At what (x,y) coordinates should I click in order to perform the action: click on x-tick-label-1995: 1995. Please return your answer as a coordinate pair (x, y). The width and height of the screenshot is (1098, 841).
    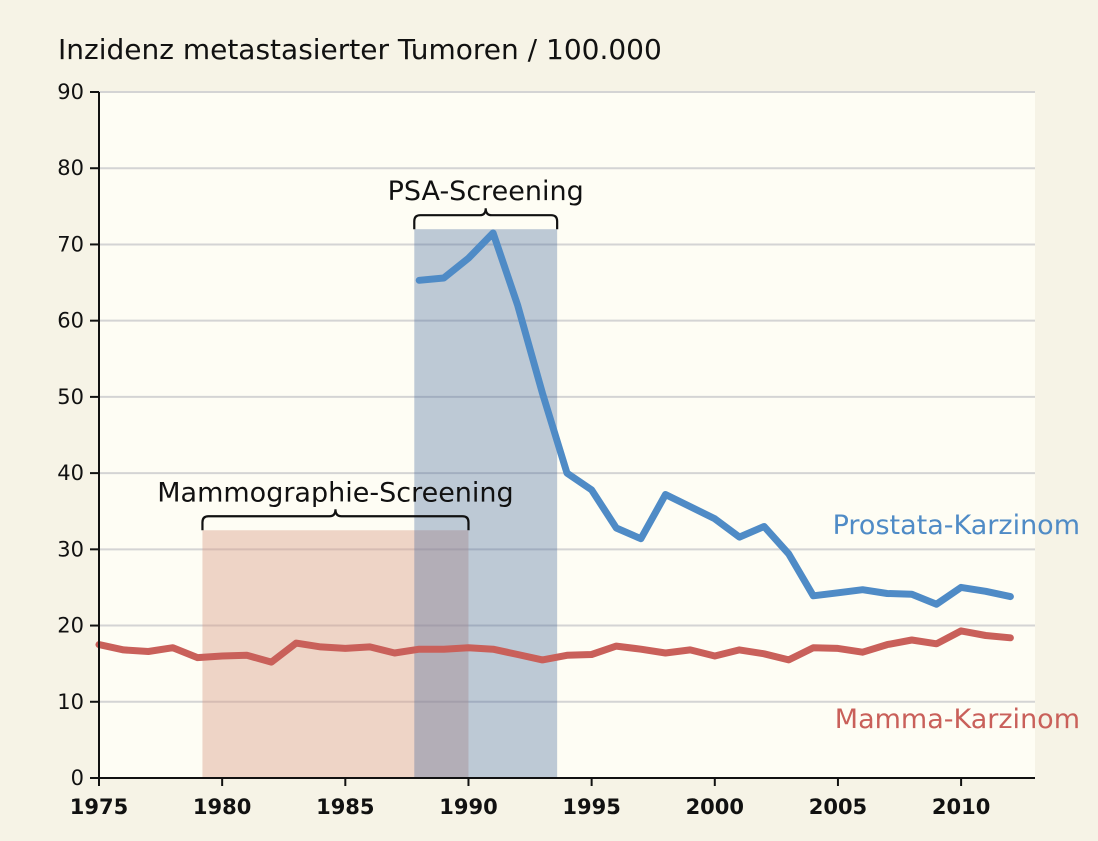
    Looking at the image, I should click on (591, 807).